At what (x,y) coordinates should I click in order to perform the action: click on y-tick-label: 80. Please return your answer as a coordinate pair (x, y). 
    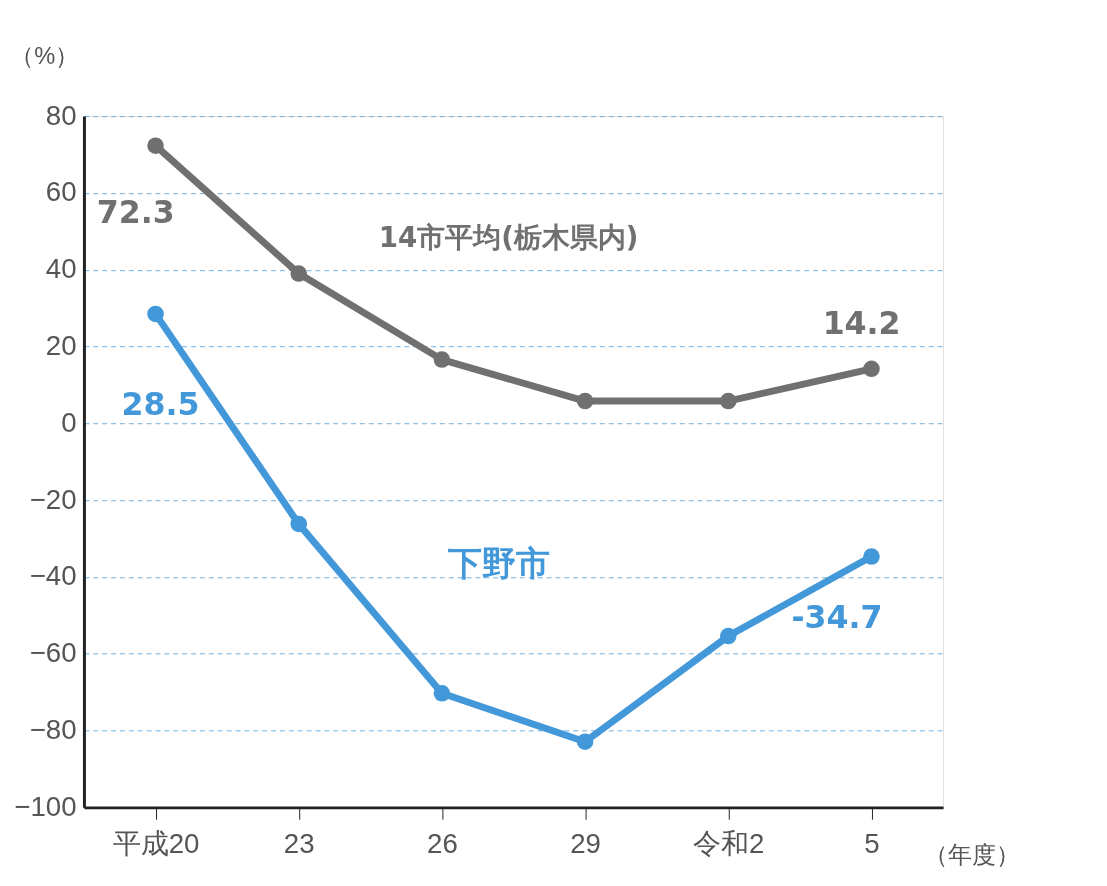
    Looking at the image, I should click on (61, 115).